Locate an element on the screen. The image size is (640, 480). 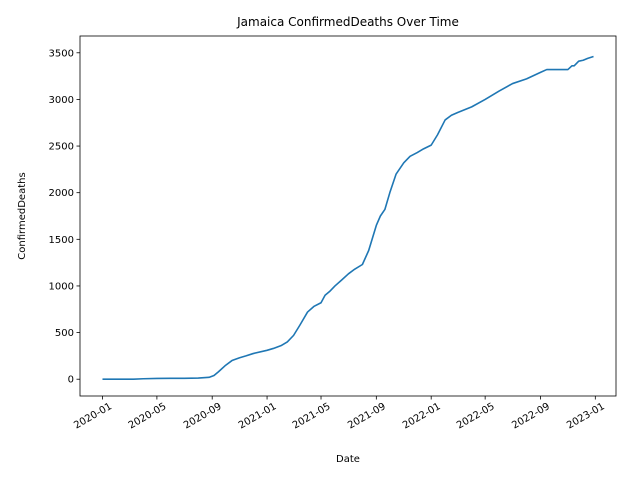
y-tick-label: 500 is located at coordinates (64, 333).